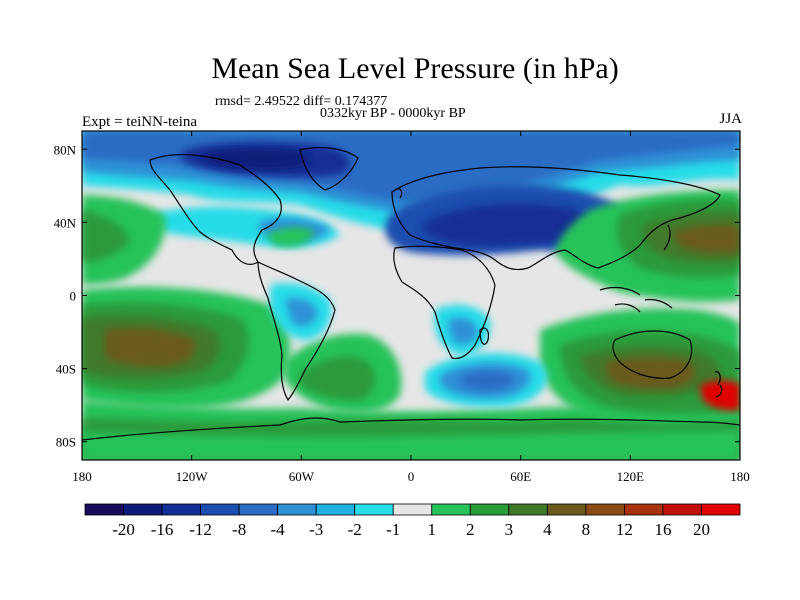 The image size is (800, 600). I want to click on y-tick-label: 40N, so click(65, 222).